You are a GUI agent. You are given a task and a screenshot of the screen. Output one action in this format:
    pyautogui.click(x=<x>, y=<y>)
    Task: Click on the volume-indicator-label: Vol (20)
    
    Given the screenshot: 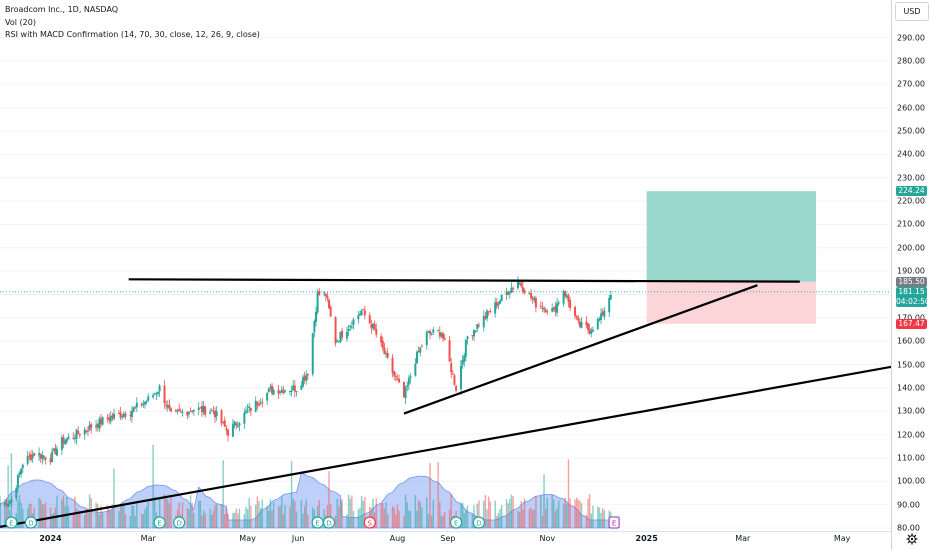 What is the action you would take?
    pyautogui.click(x=20, y=22)
    